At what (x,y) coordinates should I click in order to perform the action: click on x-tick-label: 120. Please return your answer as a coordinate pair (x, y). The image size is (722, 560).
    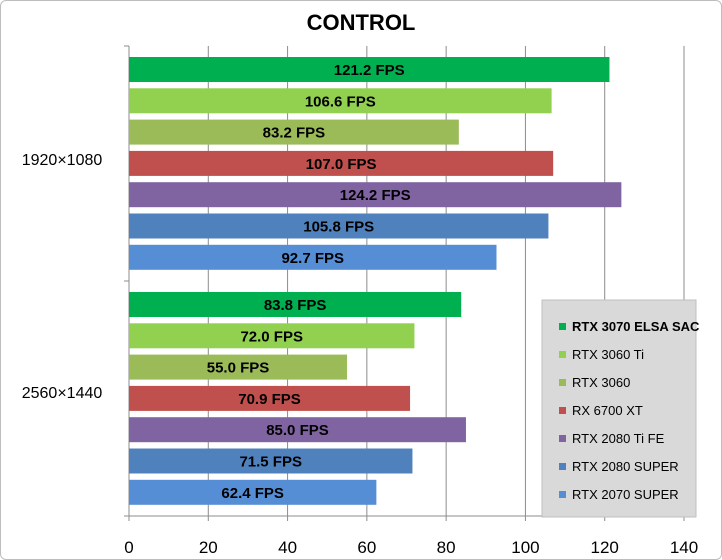
    Looking at the image, I should click on (605, 547).